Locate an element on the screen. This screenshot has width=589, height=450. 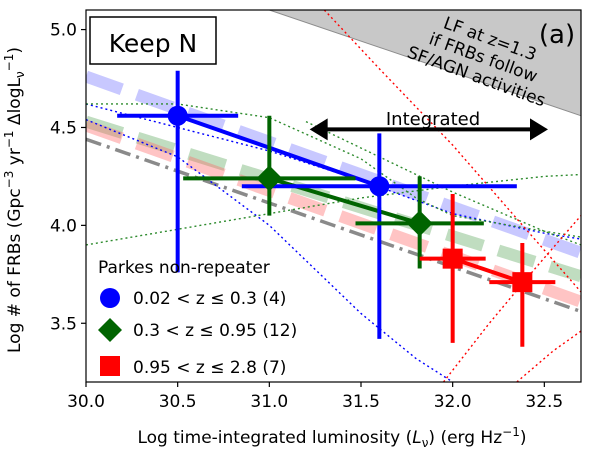
x-axis-ticks: 30.0 30.5 31.0 31.5 32.0 32.5 is located at coordinates (315, 397).